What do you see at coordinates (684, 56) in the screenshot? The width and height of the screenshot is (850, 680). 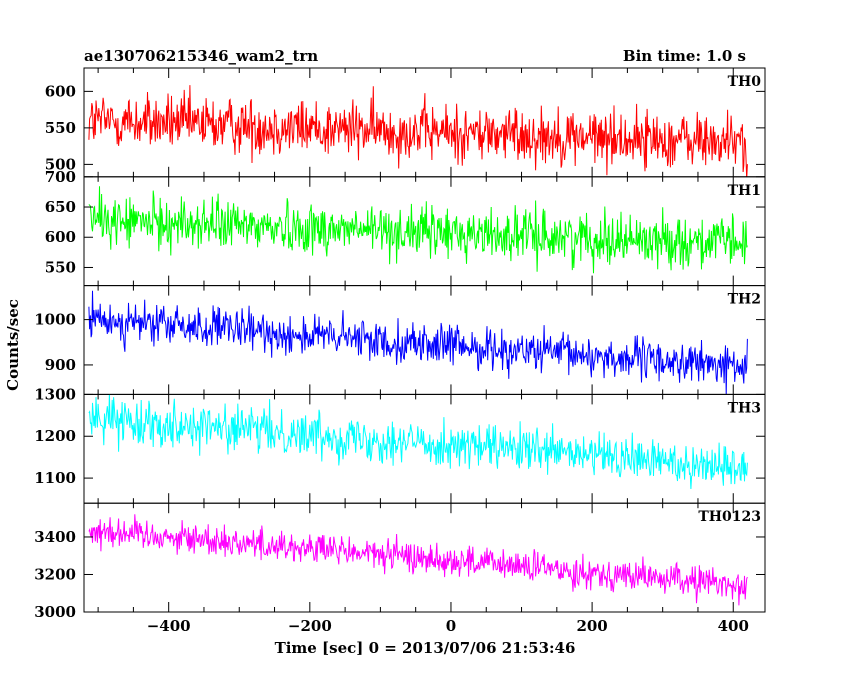 I see `bin-time-label: Bin time: 1.0 s` at bounding box center [684, 56].